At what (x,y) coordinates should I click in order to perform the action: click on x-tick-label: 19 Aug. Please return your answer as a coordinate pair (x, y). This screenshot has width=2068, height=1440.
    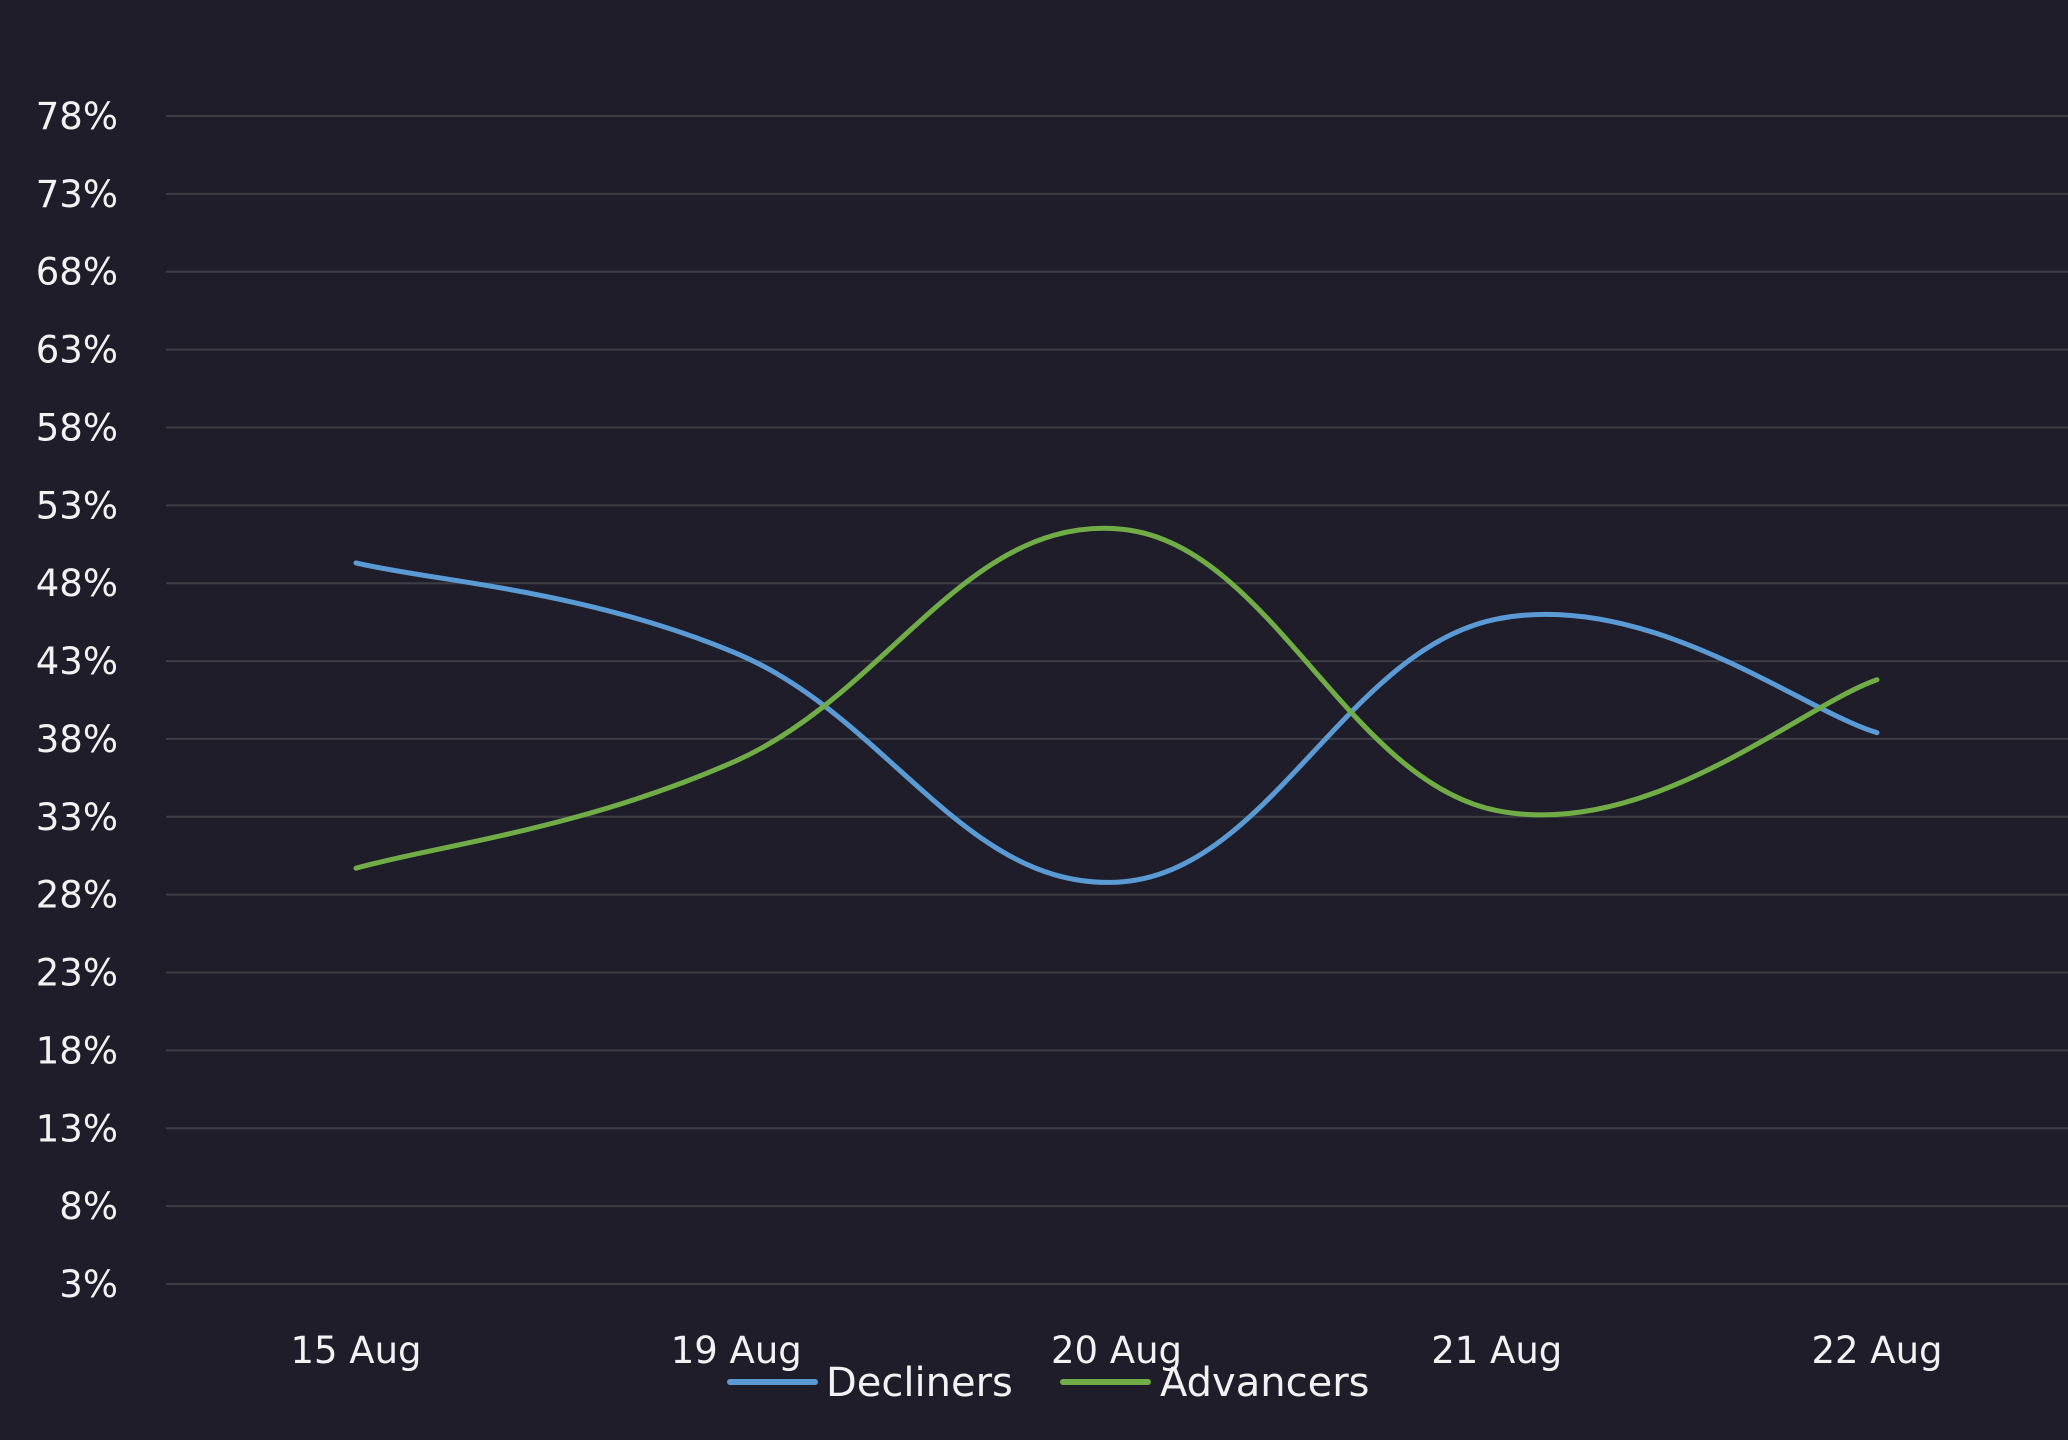
    Looking at the image, I should click on (736, 1350).